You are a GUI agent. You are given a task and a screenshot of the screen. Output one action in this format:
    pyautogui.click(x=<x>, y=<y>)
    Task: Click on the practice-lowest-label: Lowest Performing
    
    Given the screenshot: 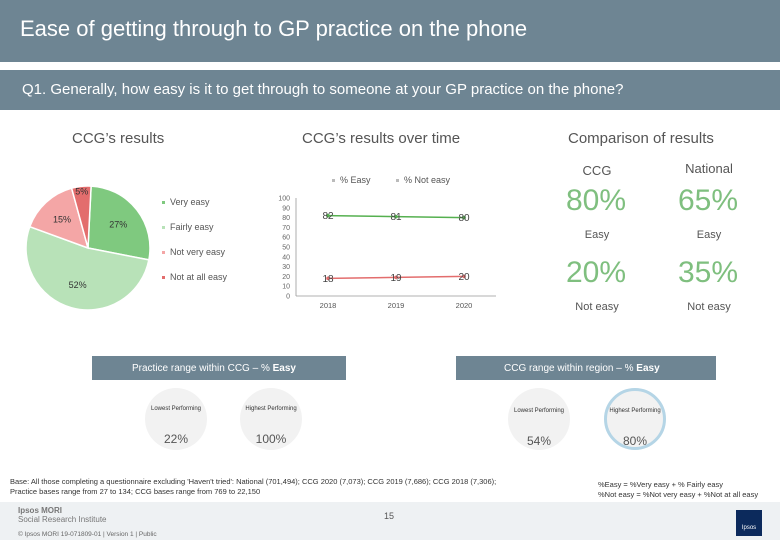 What is the action you would take?
    pyautogui.click(x=176, y=409)
    